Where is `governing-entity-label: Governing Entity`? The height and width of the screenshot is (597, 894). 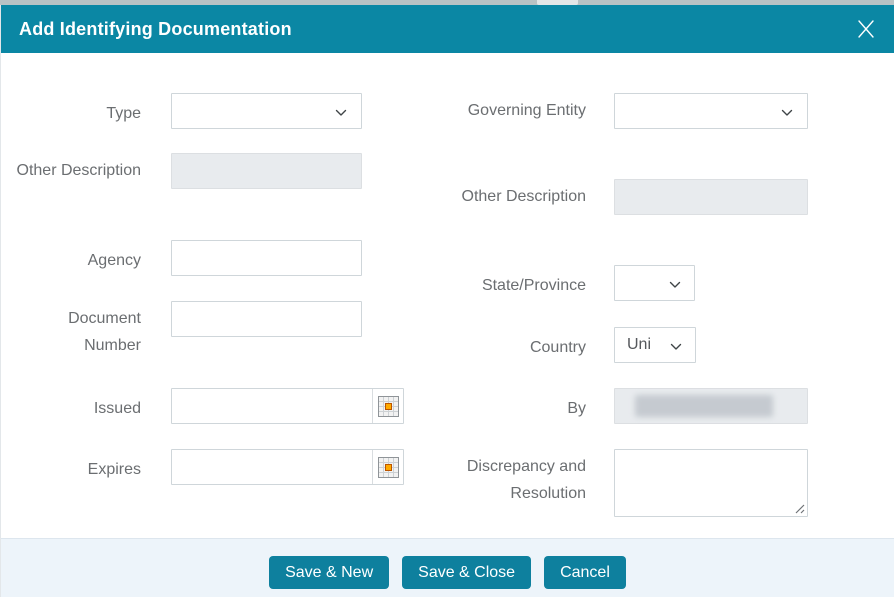 governing-entity-label: Governing Entity is located at coordinates (526, 110).